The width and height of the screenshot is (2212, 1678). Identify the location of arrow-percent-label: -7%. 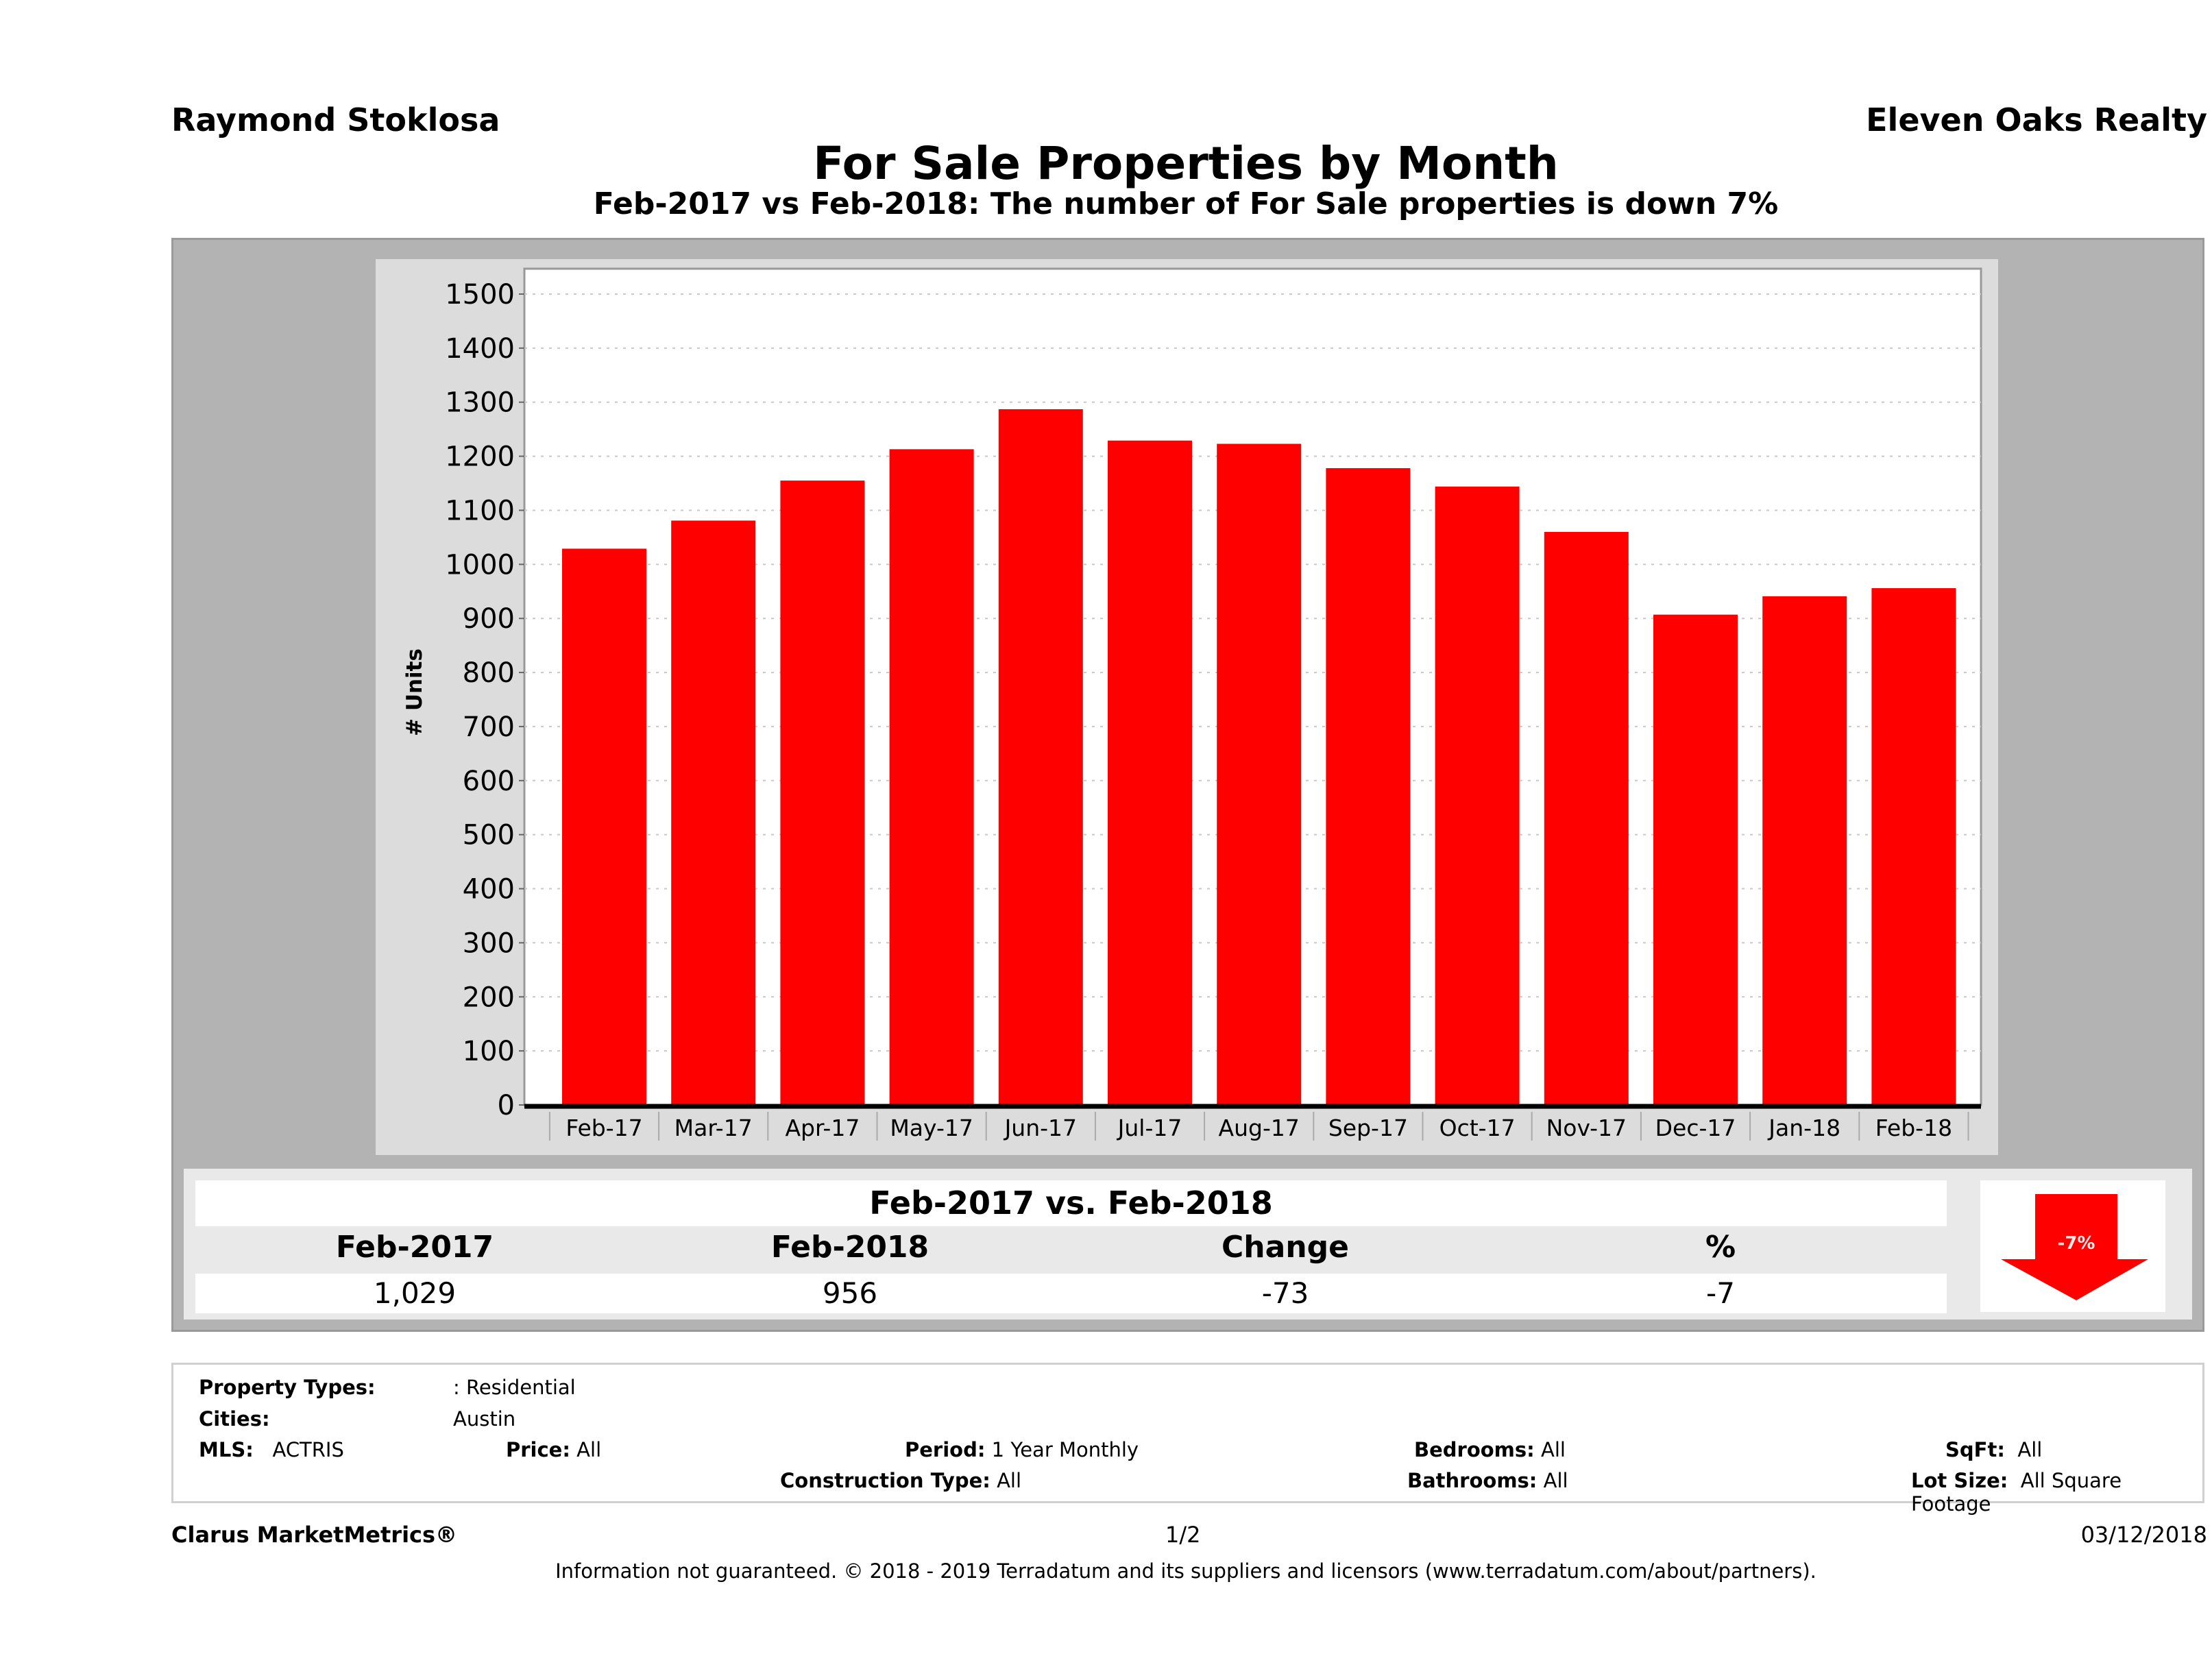
(2076, 1243).